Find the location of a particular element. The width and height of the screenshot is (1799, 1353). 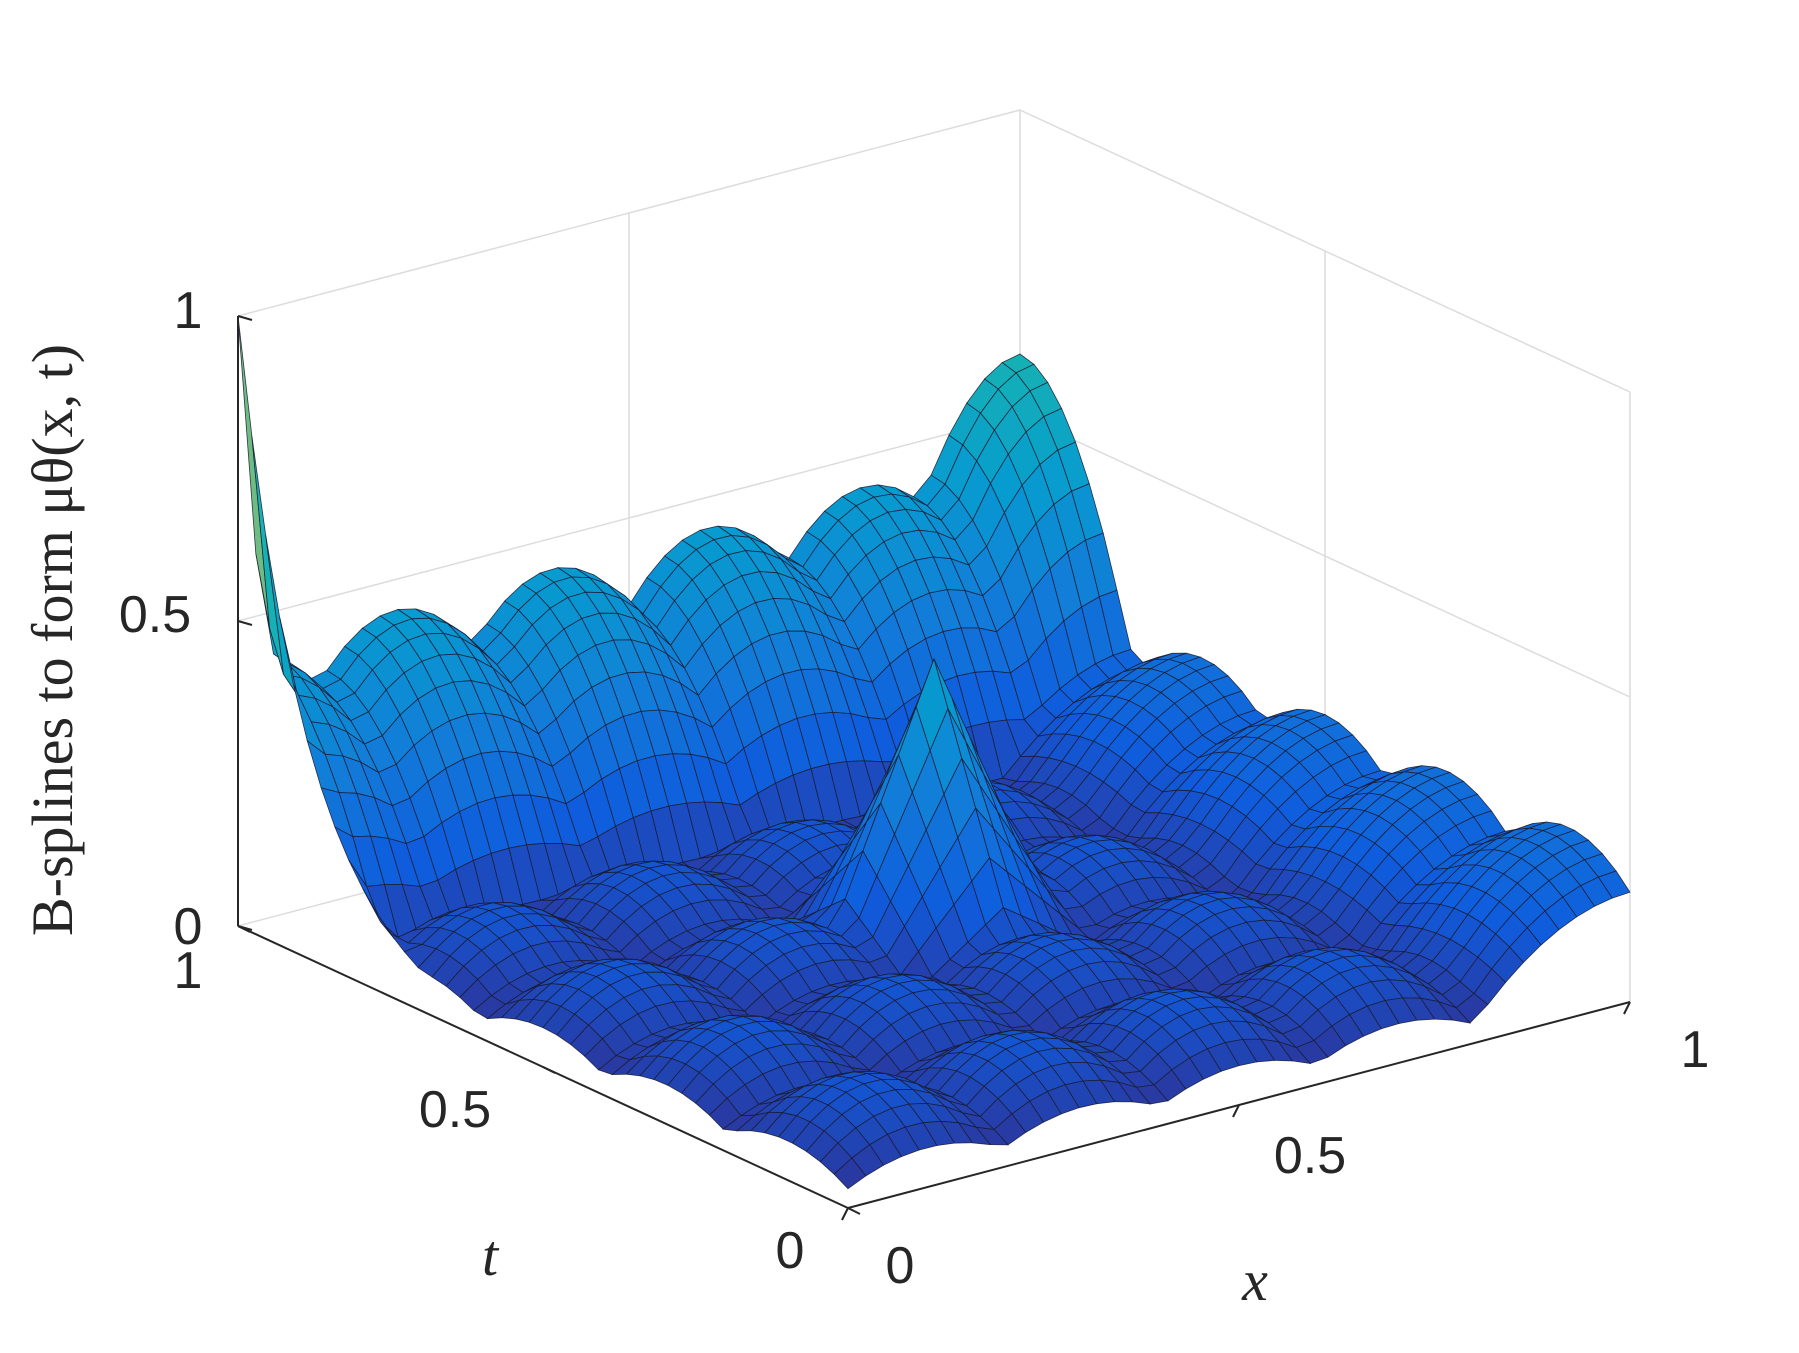

t-tick-label: 1 is located at coordinates (188, 971).